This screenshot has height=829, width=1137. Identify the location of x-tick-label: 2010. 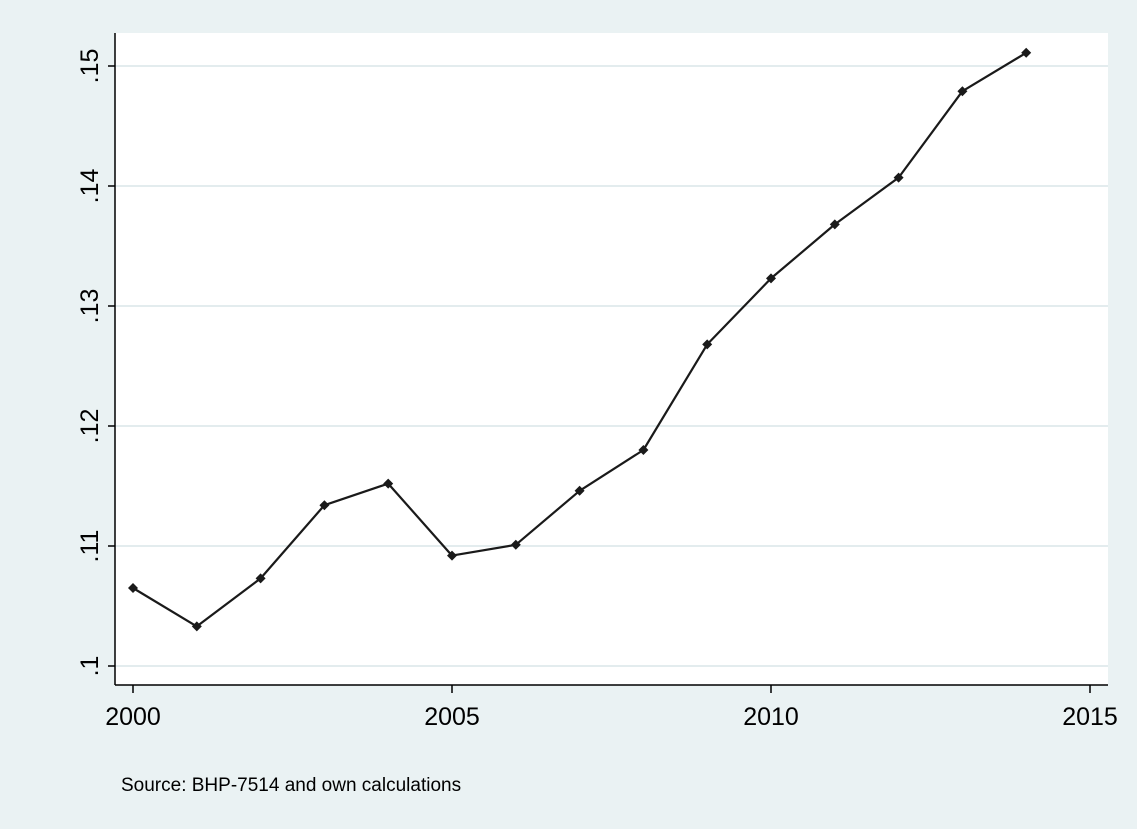
(771, 717).